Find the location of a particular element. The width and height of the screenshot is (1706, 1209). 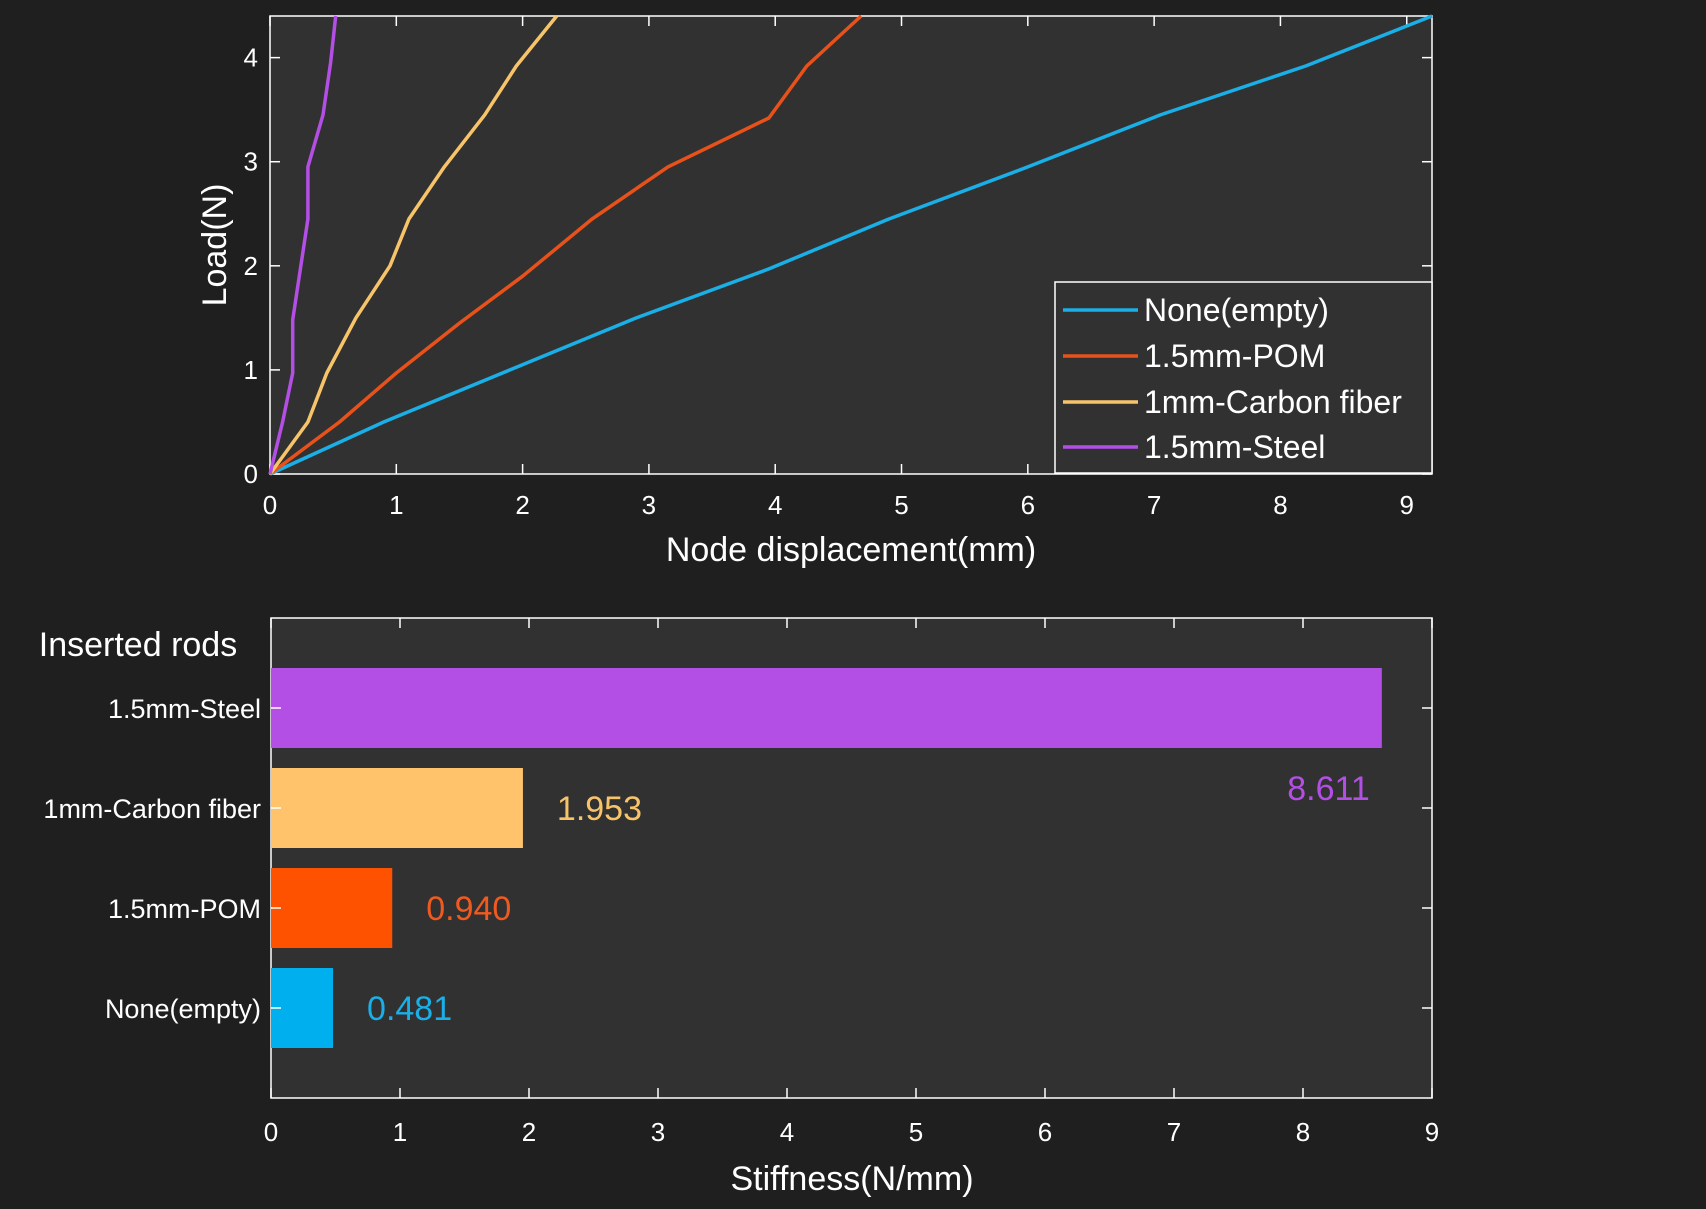

bar-1-5mm-pom is located at coordinates (332, 908).